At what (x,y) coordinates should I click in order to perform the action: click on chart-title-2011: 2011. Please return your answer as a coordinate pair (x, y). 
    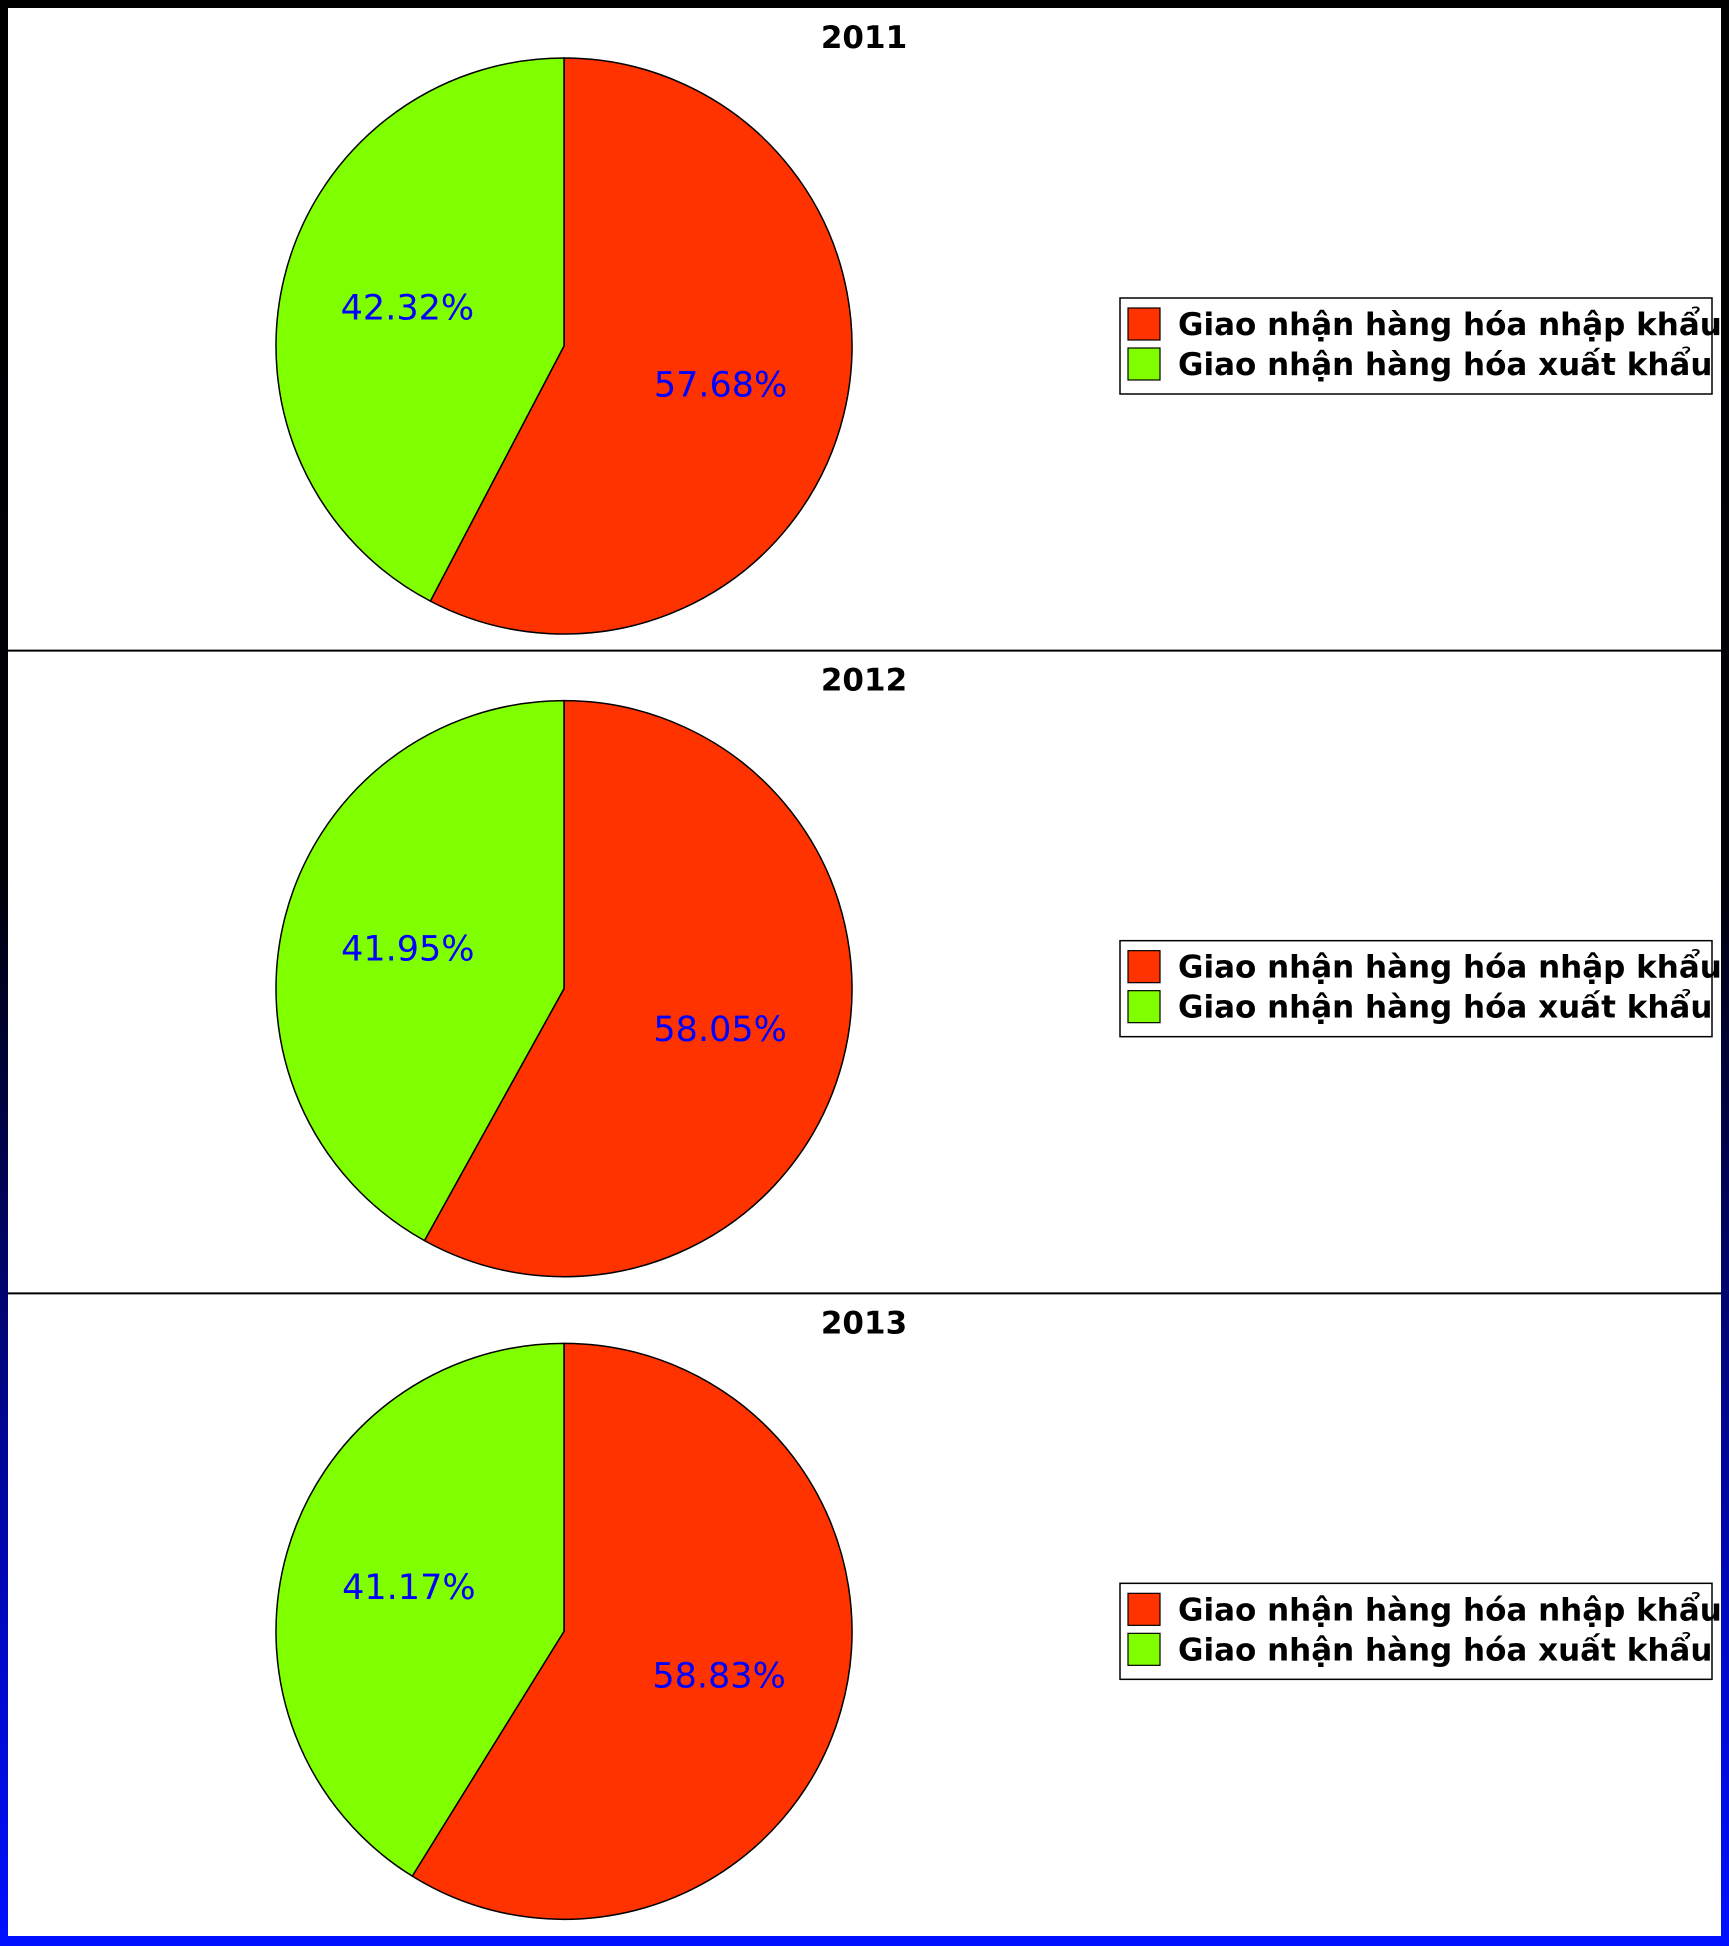
    Looking at the image, I should click on (864, 38).